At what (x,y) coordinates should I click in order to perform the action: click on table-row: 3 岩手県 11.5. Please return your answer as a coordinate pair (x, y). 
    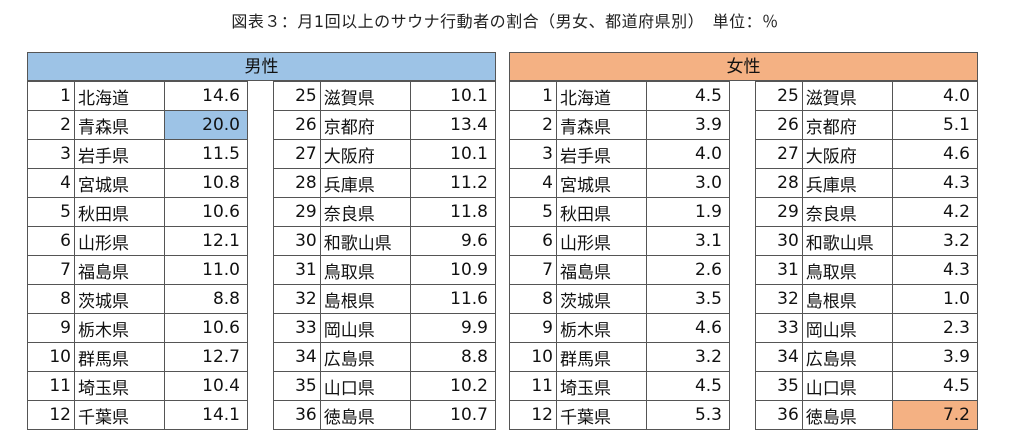
    Looking at the image, I should click on (137, 154).